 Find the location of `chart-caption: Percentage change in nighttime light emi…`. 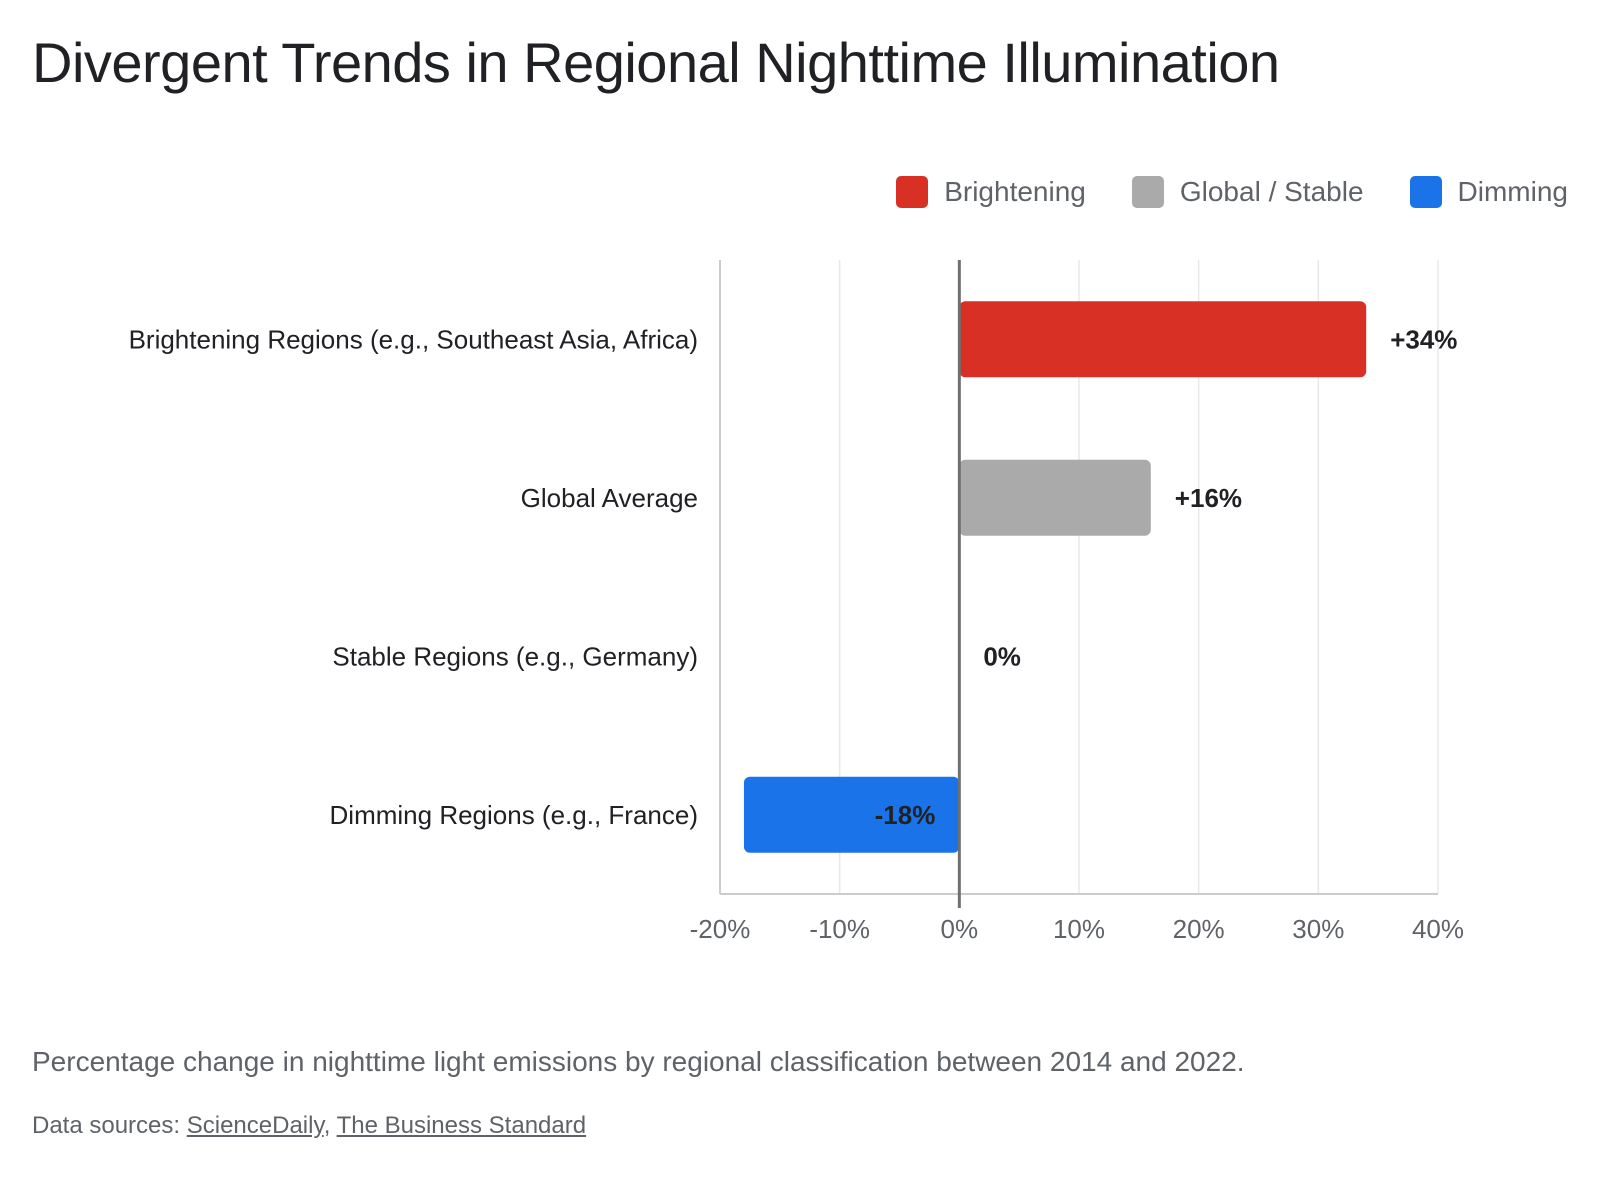

chart-caption: Percentage change in nighttime light emi… is located at coordinates (638, 1061).